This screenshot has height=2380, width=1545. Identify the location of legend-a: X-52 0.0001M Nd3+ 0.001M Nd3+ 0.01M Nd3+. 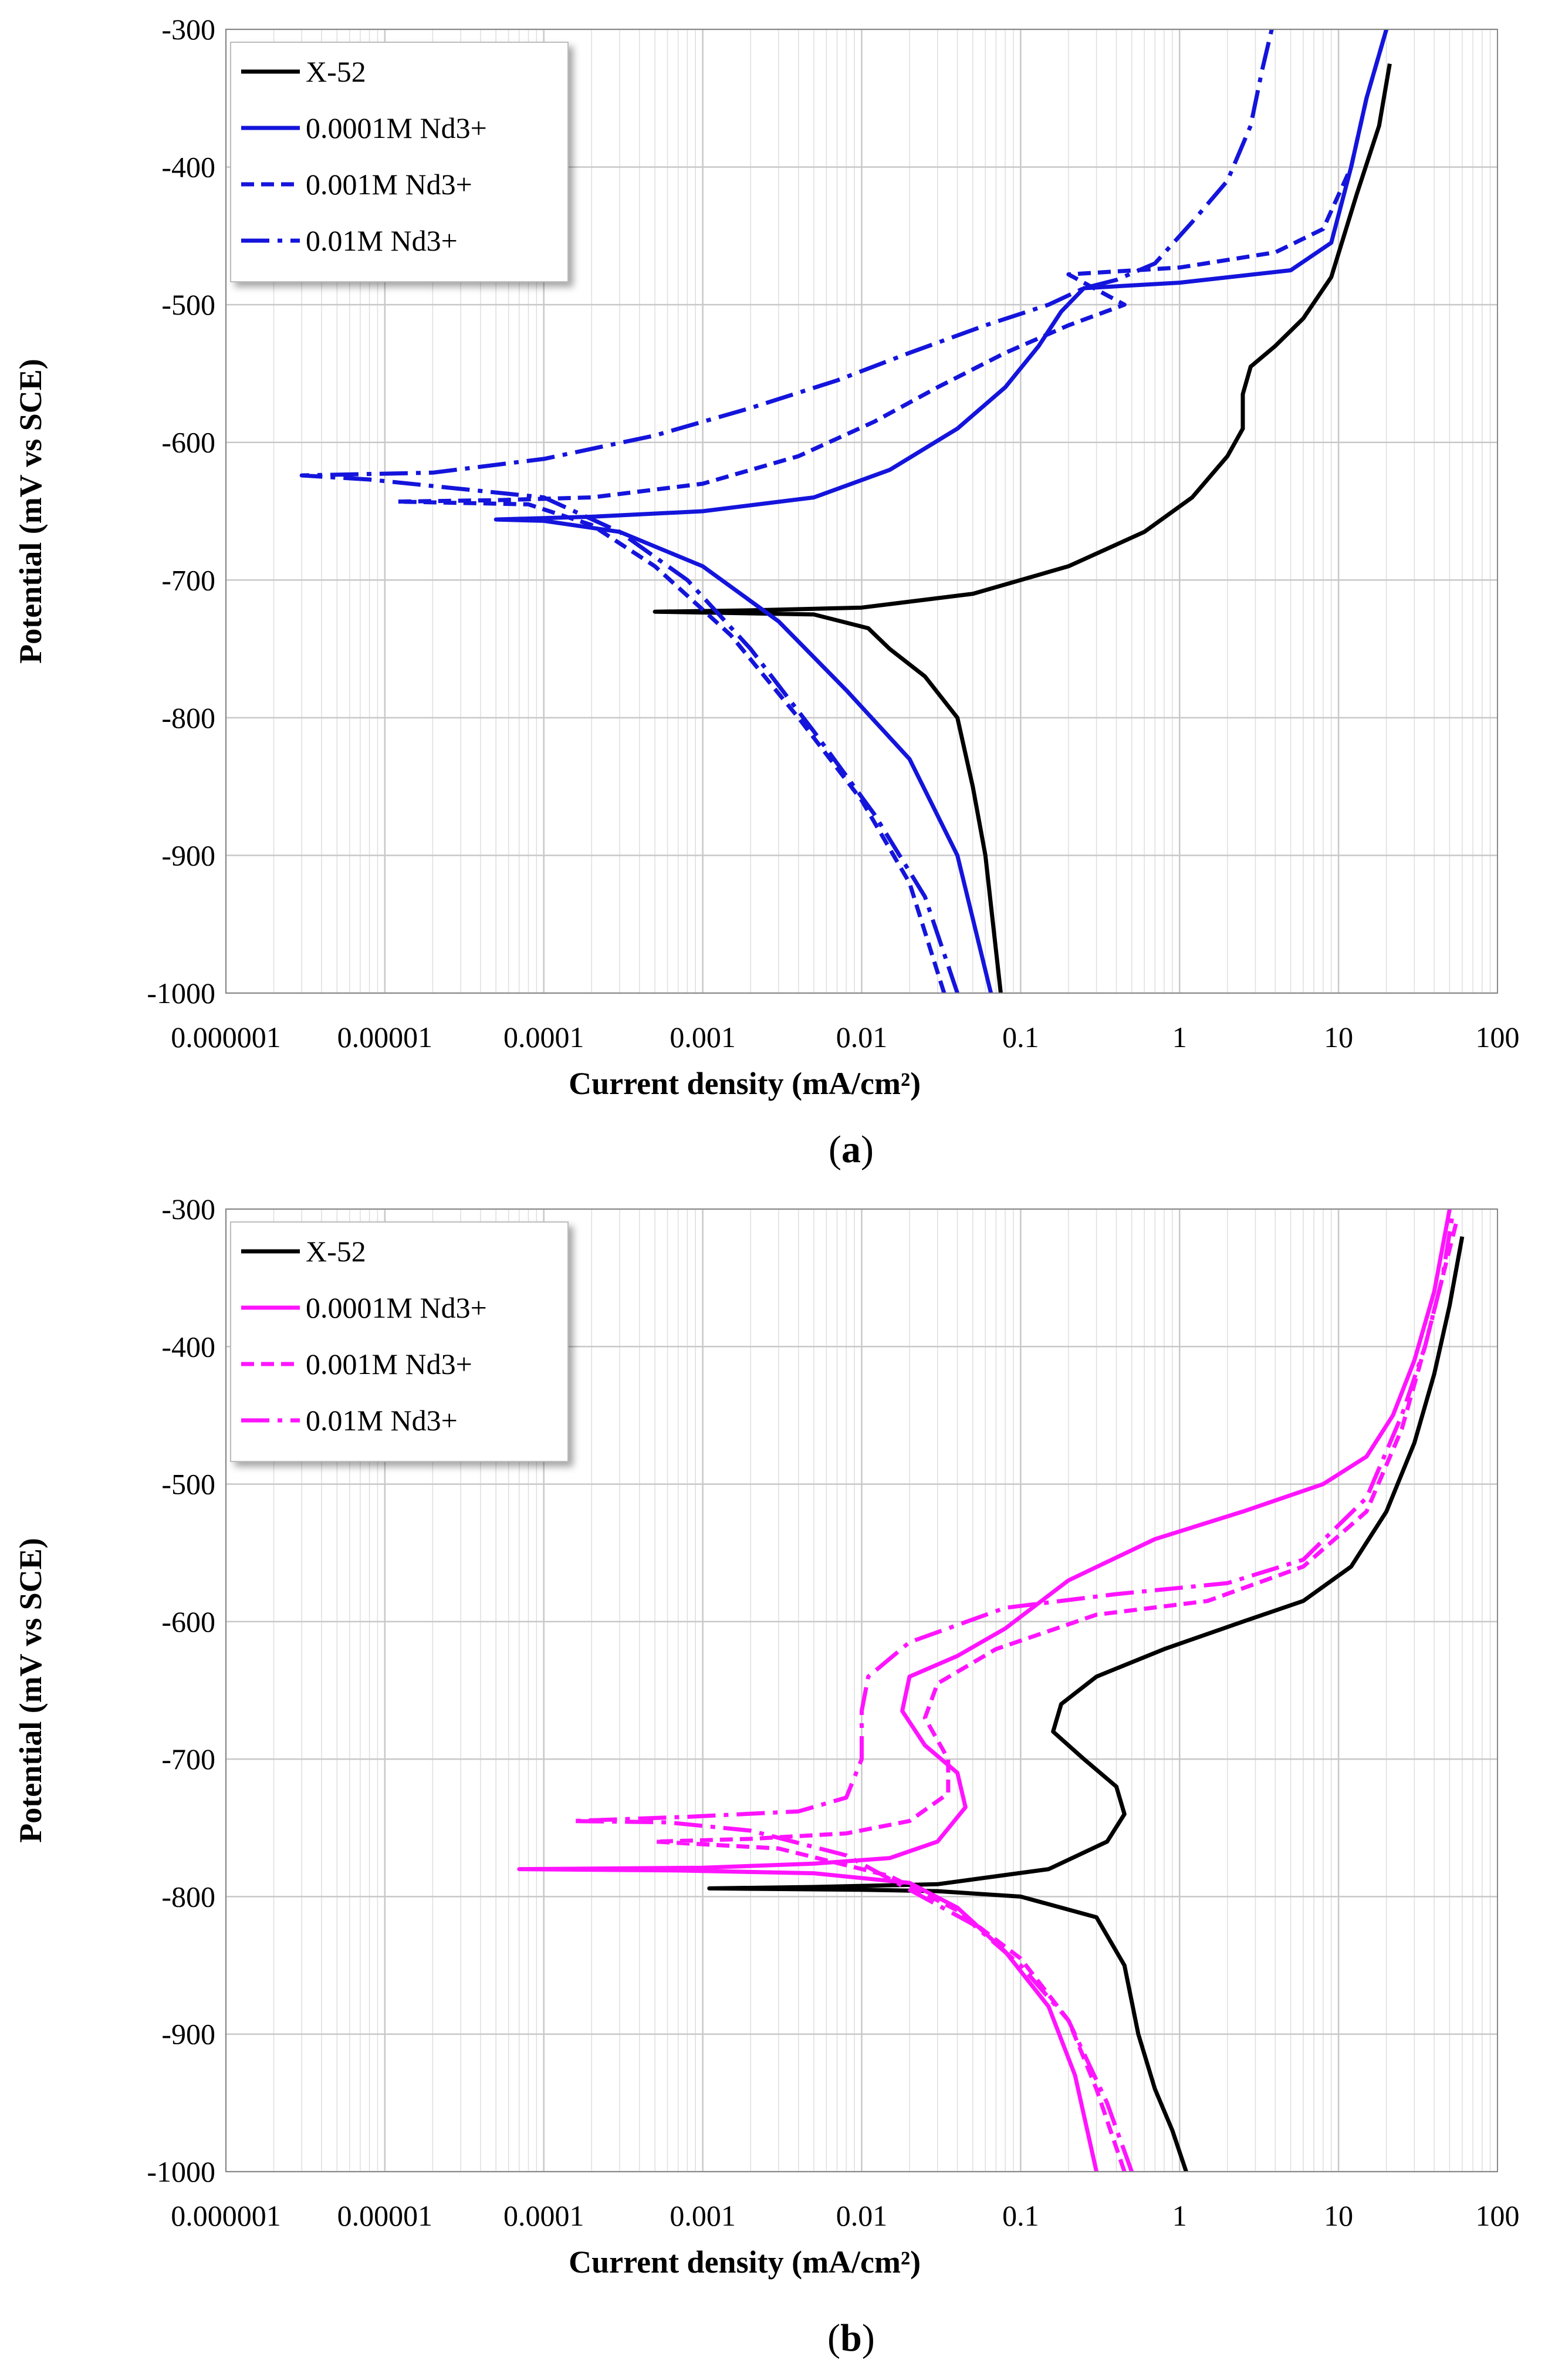
(399, 162).